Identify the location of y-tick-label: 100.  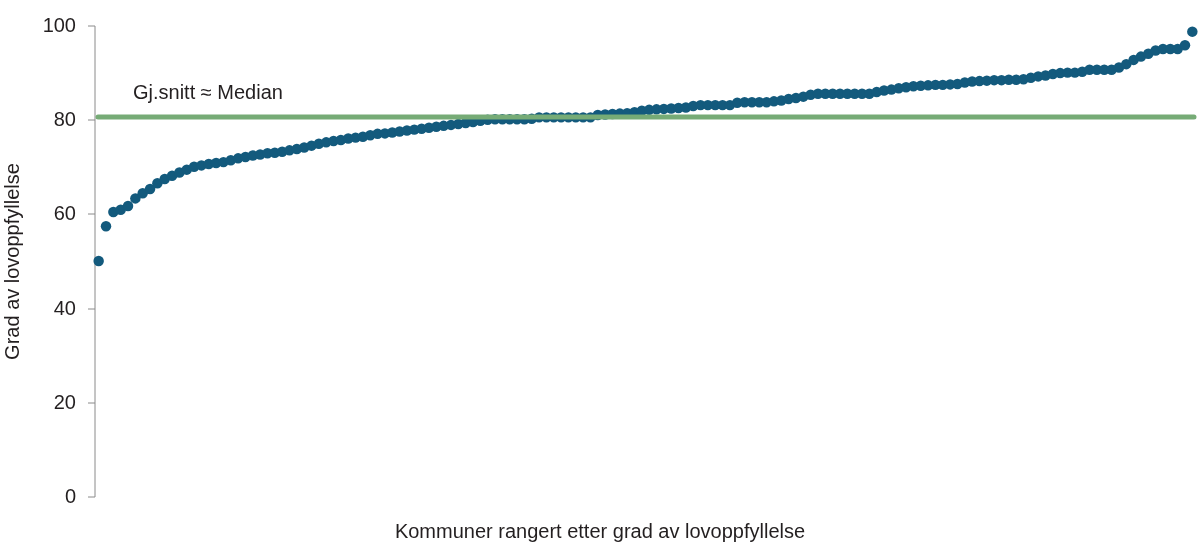
(59, 25).